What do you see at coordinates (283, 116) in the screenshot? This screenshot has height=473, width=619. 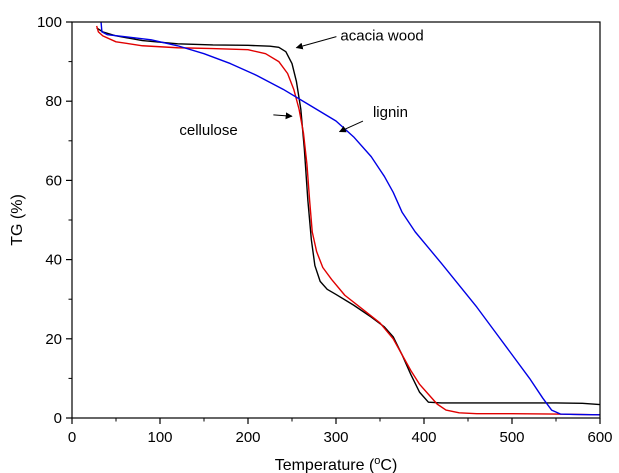 I see `annotation-arrow-cellulose` at bounding box center [283, 116].